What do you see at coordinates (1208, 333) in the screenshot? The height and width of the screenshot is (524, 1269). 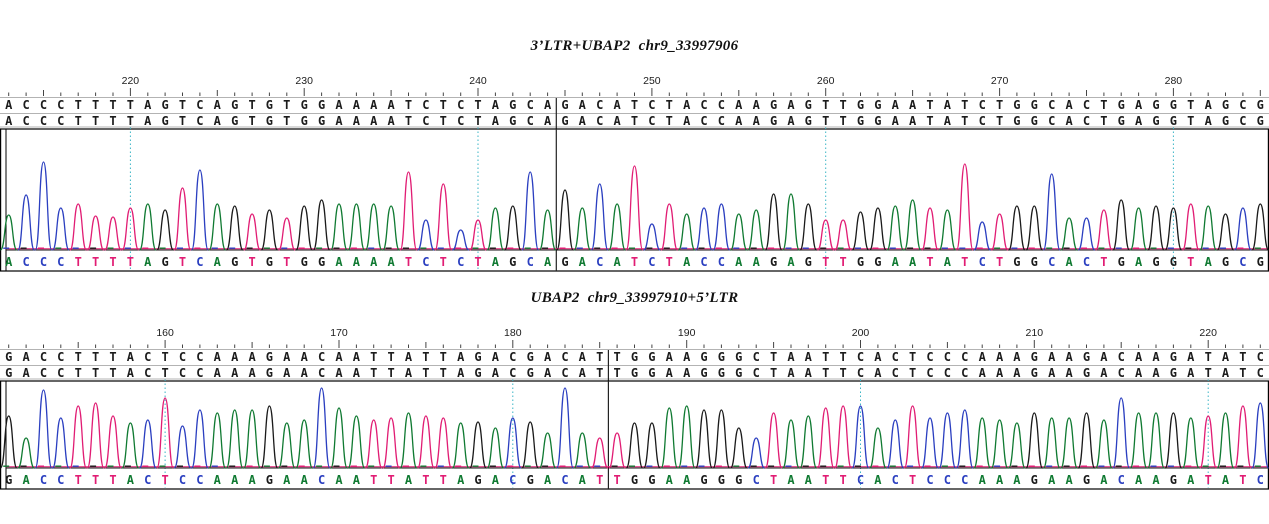 I see `ruler-label: 220` at bounding box center [1208, 333].